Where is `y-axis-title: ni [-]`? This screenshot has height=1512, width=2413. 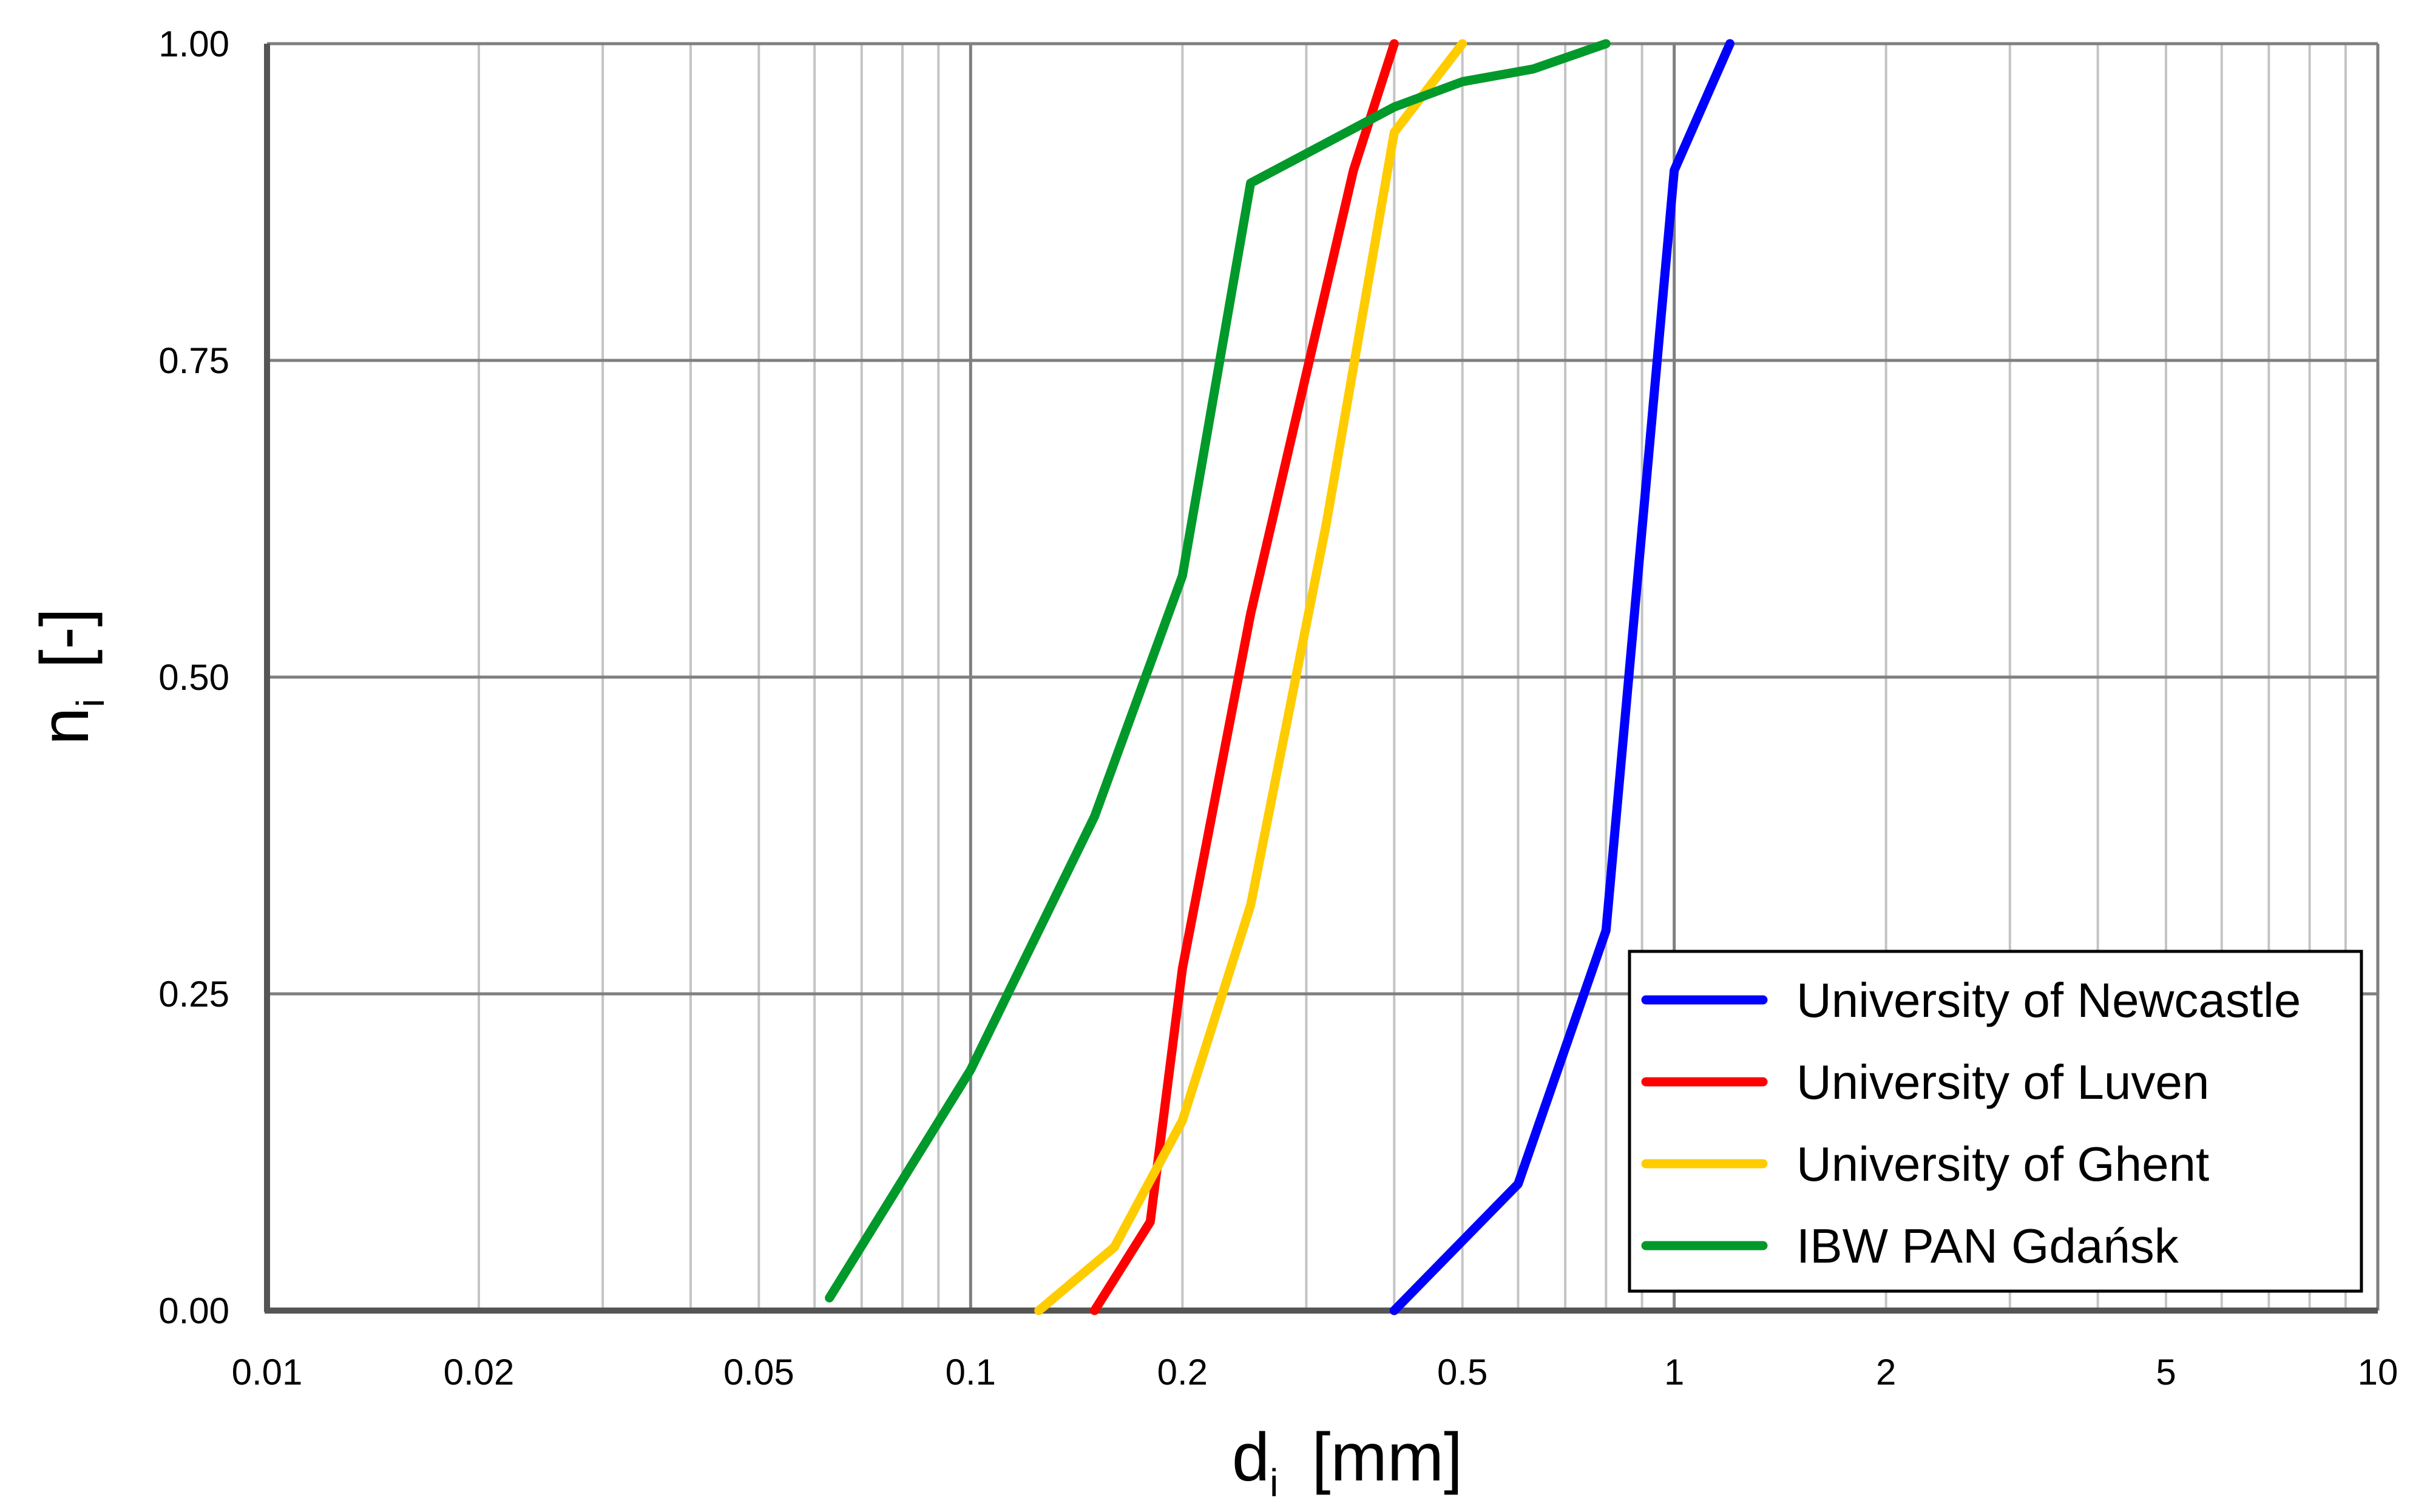
y-axis-title: ni [-] is located at coordinates (69, 676).